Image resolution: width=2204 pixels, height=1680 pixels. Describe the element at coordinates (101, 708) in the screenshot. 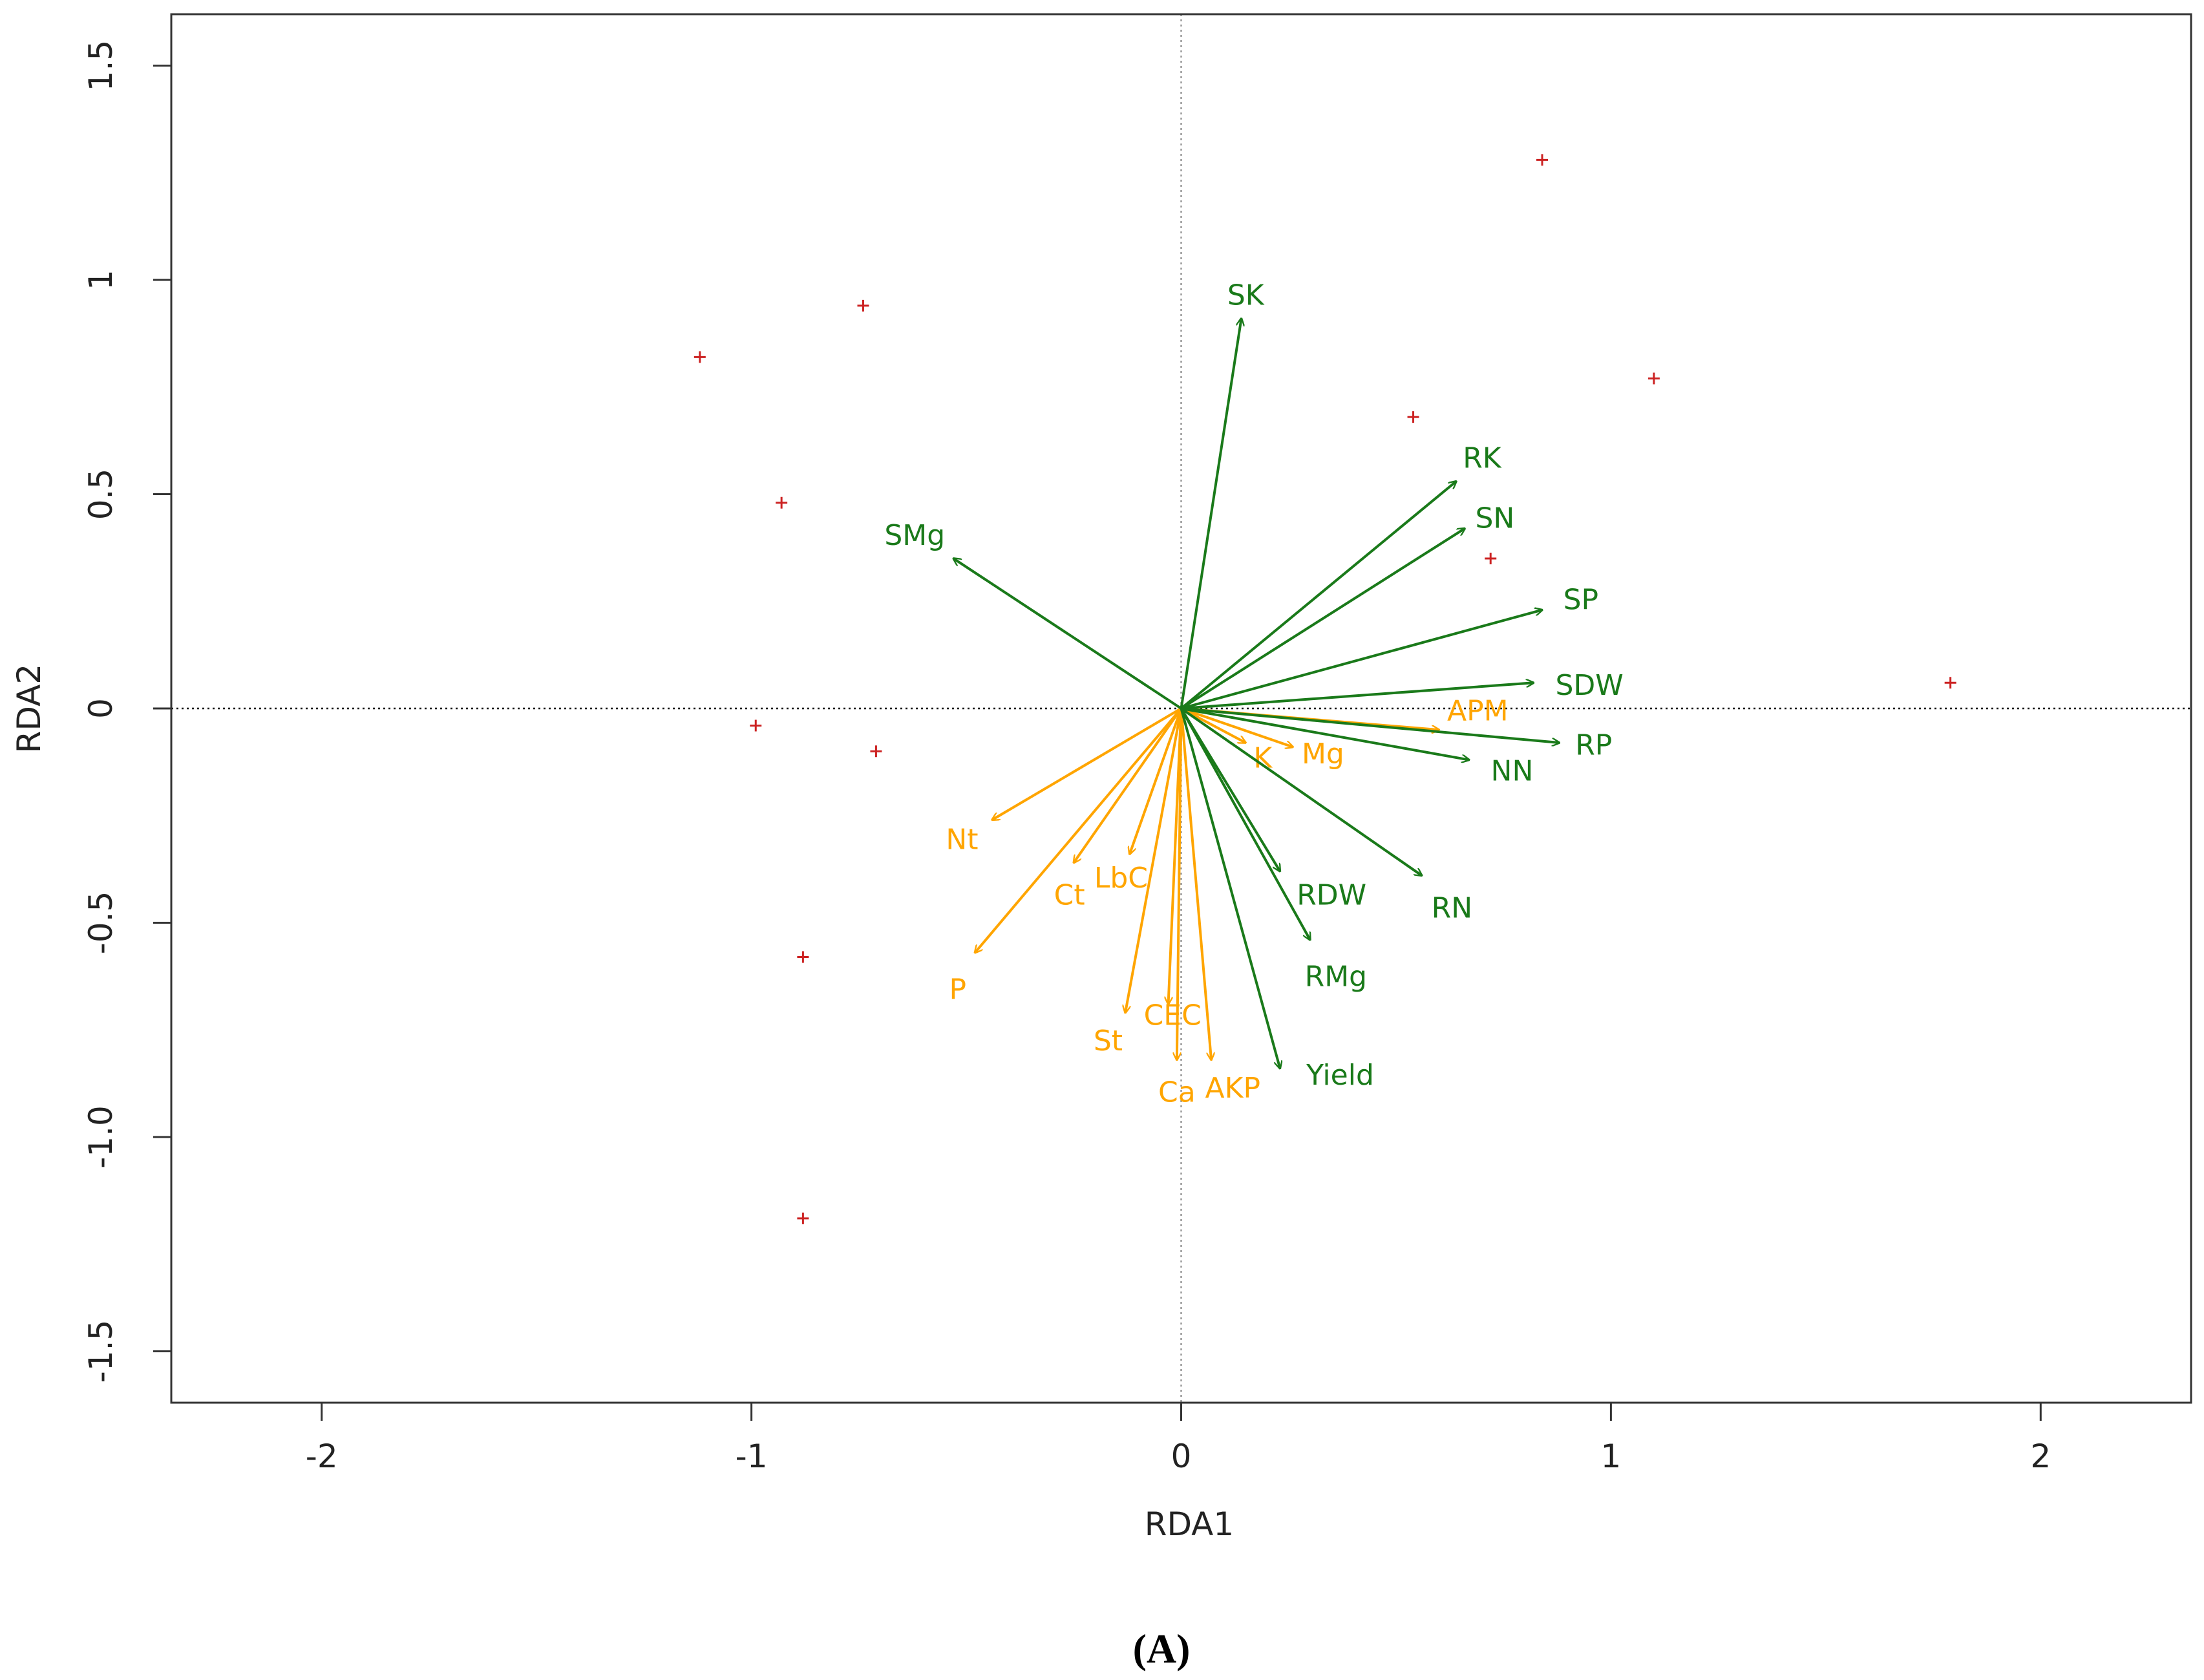

I see `y-tick-label: 0` at that location.